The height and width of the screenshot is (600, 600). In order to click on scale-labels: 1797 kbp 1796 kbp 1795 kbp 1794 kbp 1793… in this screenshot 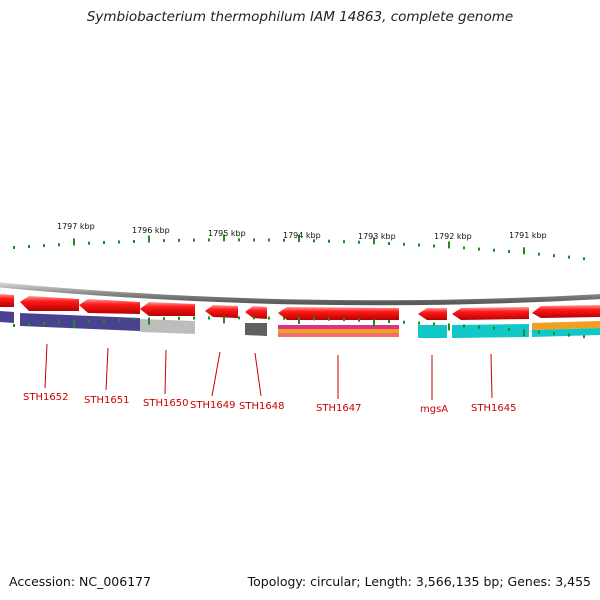, I will do `click(302, 231)`.